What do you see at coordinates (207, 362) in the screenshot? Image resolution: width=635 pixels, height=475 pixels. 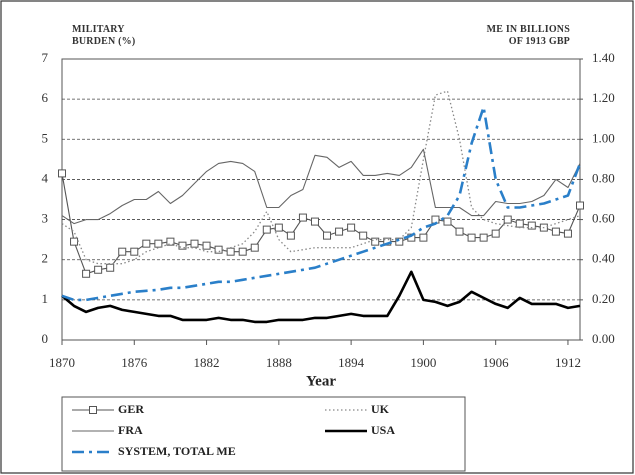 I see `x-tick-label: 1882` at bounding box center [207, 362].